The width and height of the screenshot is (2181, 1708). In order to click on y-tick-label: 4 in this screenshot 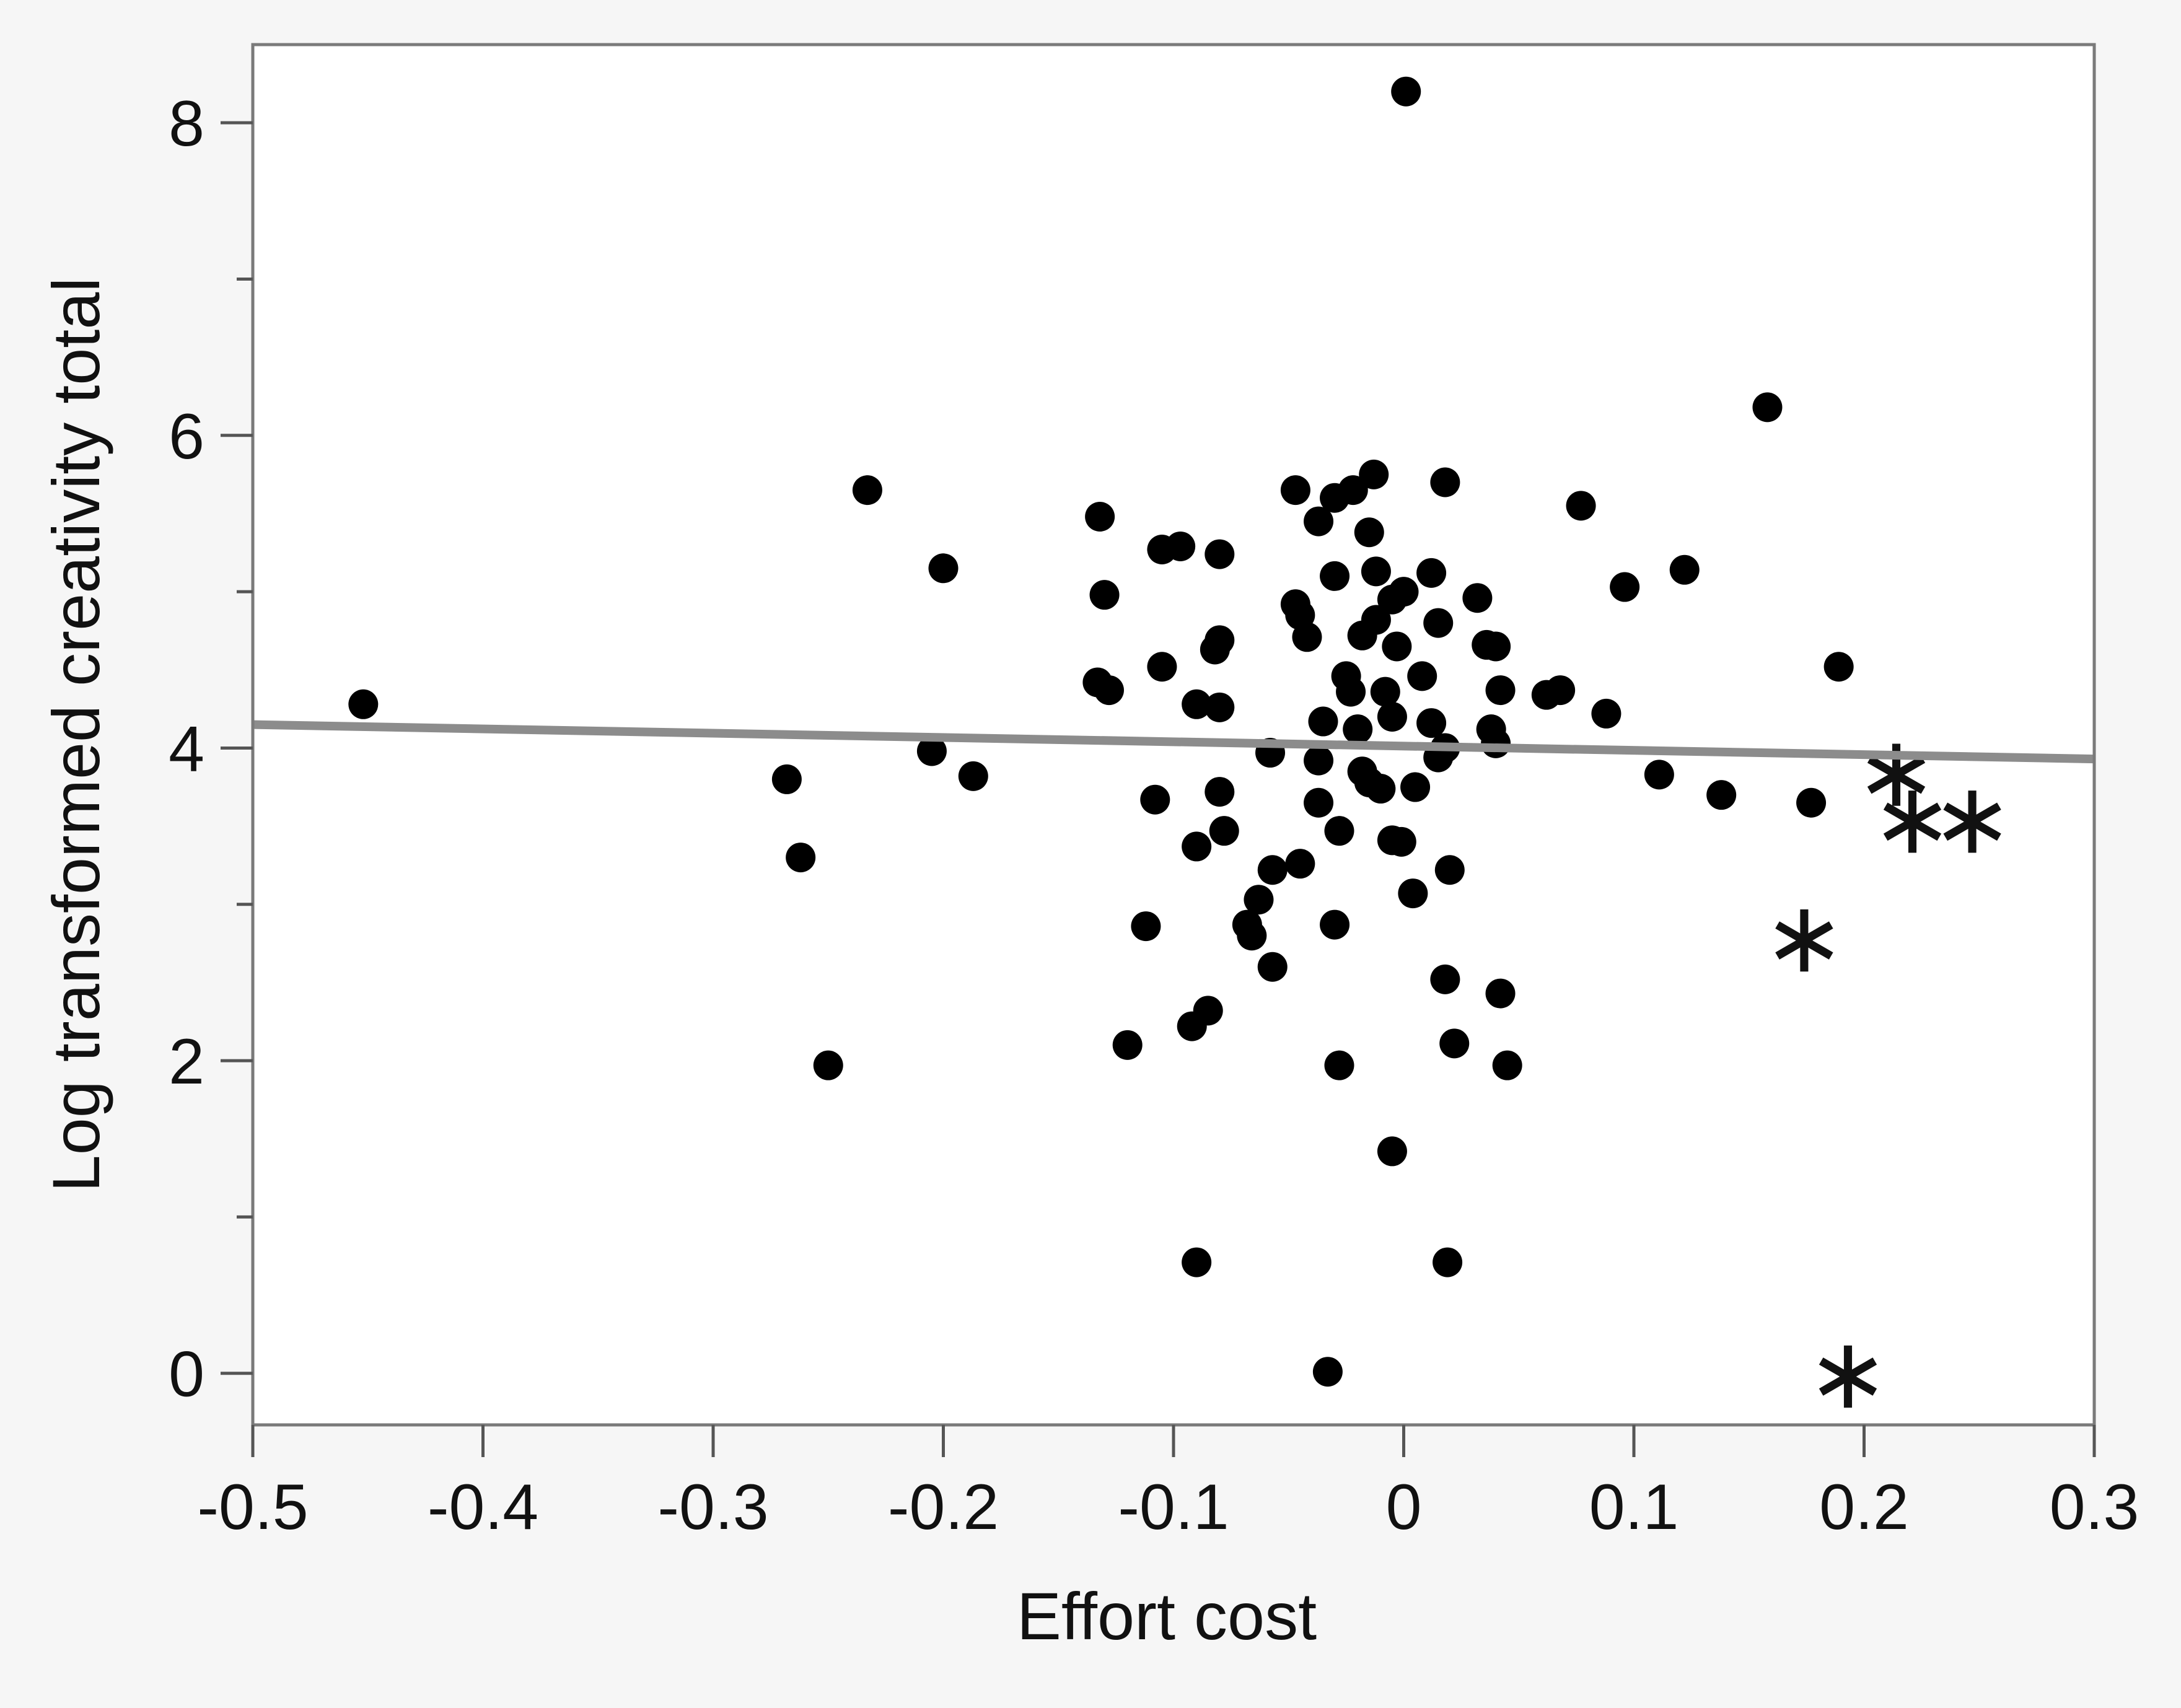, I will do `click(186, 749)`.